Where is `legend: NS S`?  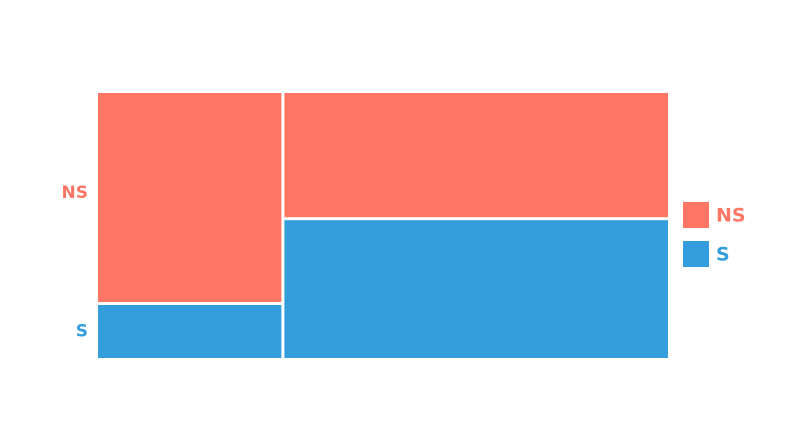 legend: NS S is located at coordinates (714, 234).